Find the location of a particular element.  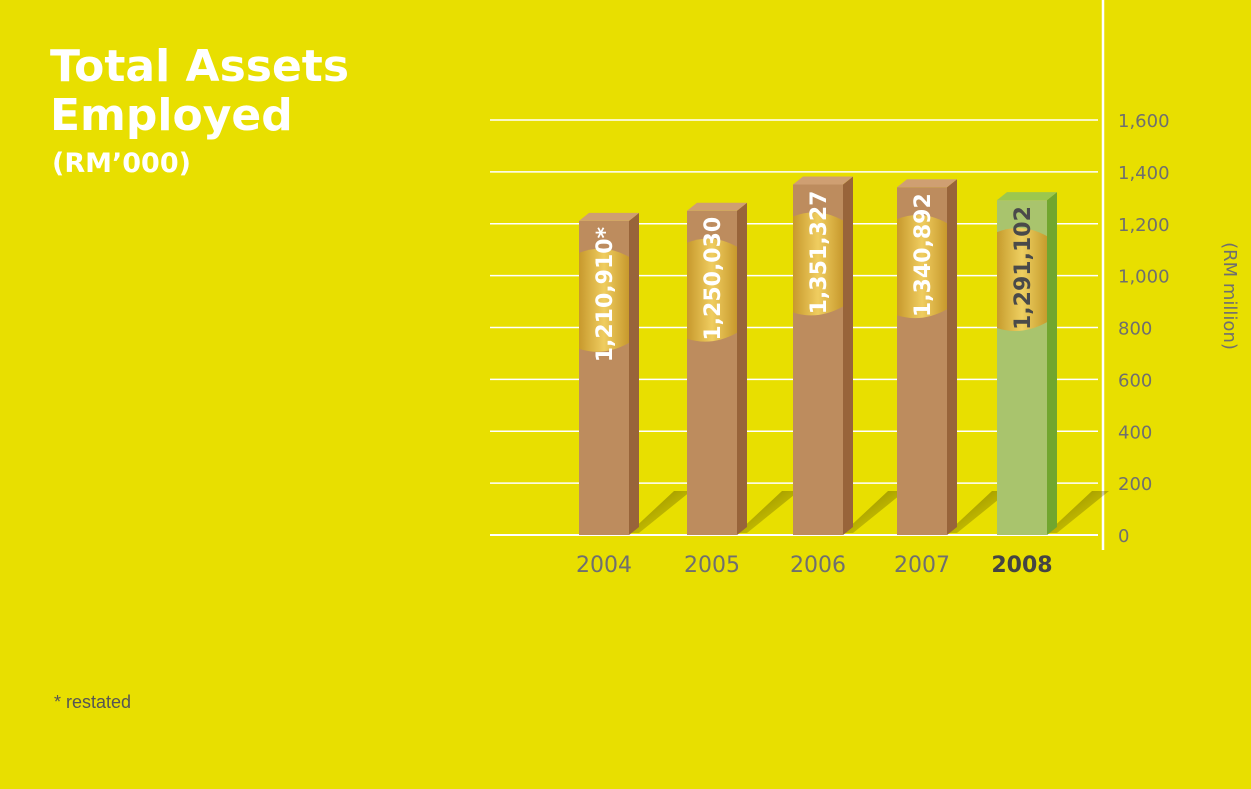

title-line-2: Employed is located at coordinates (171, 115).